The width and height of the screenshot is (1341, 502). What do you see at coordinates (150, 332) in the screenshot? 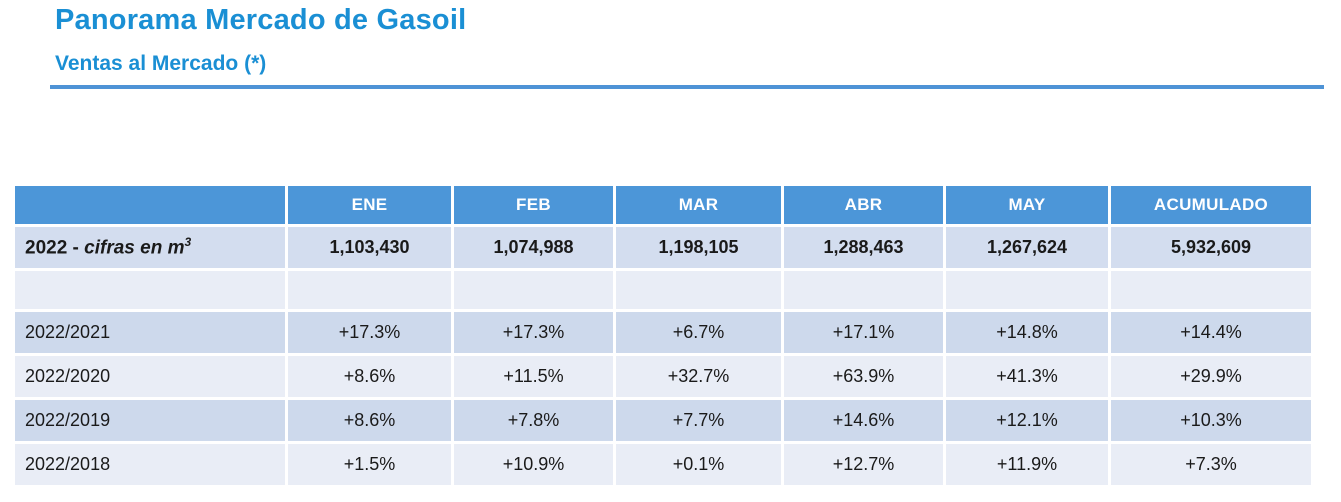
I see `row-label: 2022/2021` at bounding box center [150, 332].